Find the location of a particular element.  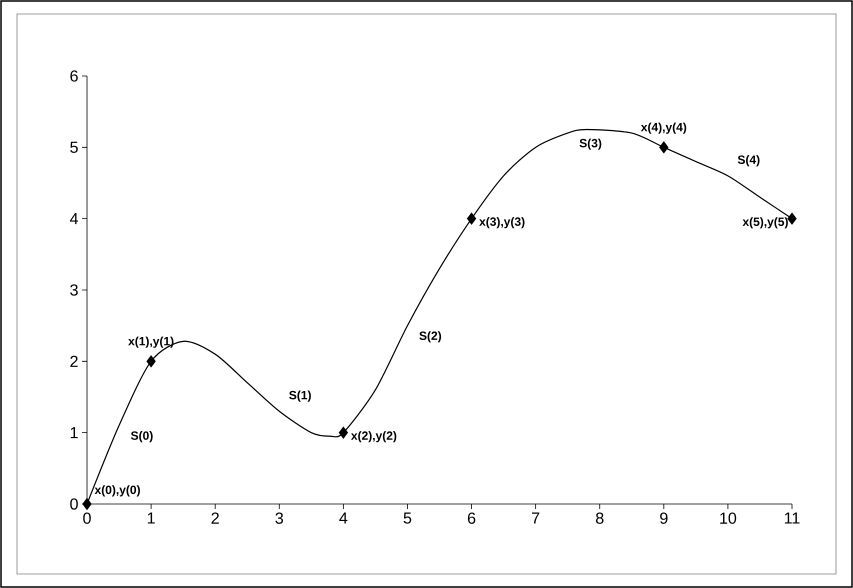

annotation: S(4) is located at coordinates (749, 160).